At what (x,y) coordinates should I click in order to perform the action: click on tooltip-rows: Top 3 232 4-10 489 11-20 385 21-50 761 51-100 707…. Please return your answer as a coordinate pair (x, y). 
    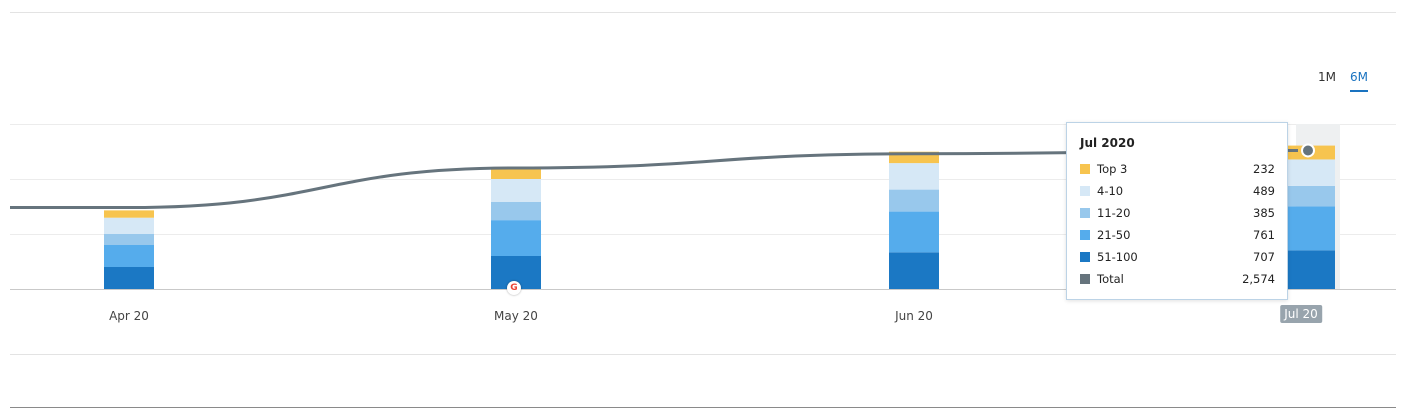
    Looking at the image, I should click on (1177, 224).